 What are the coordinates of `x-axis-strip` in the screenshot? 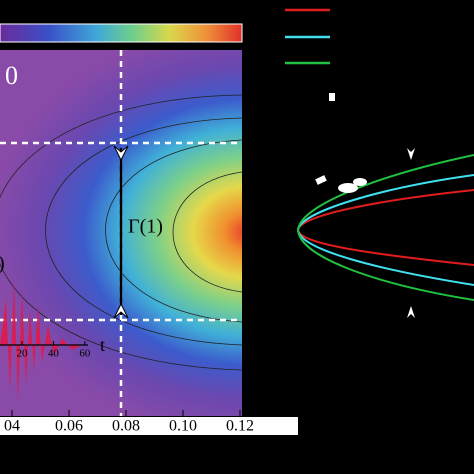 It's located at (149, 426).